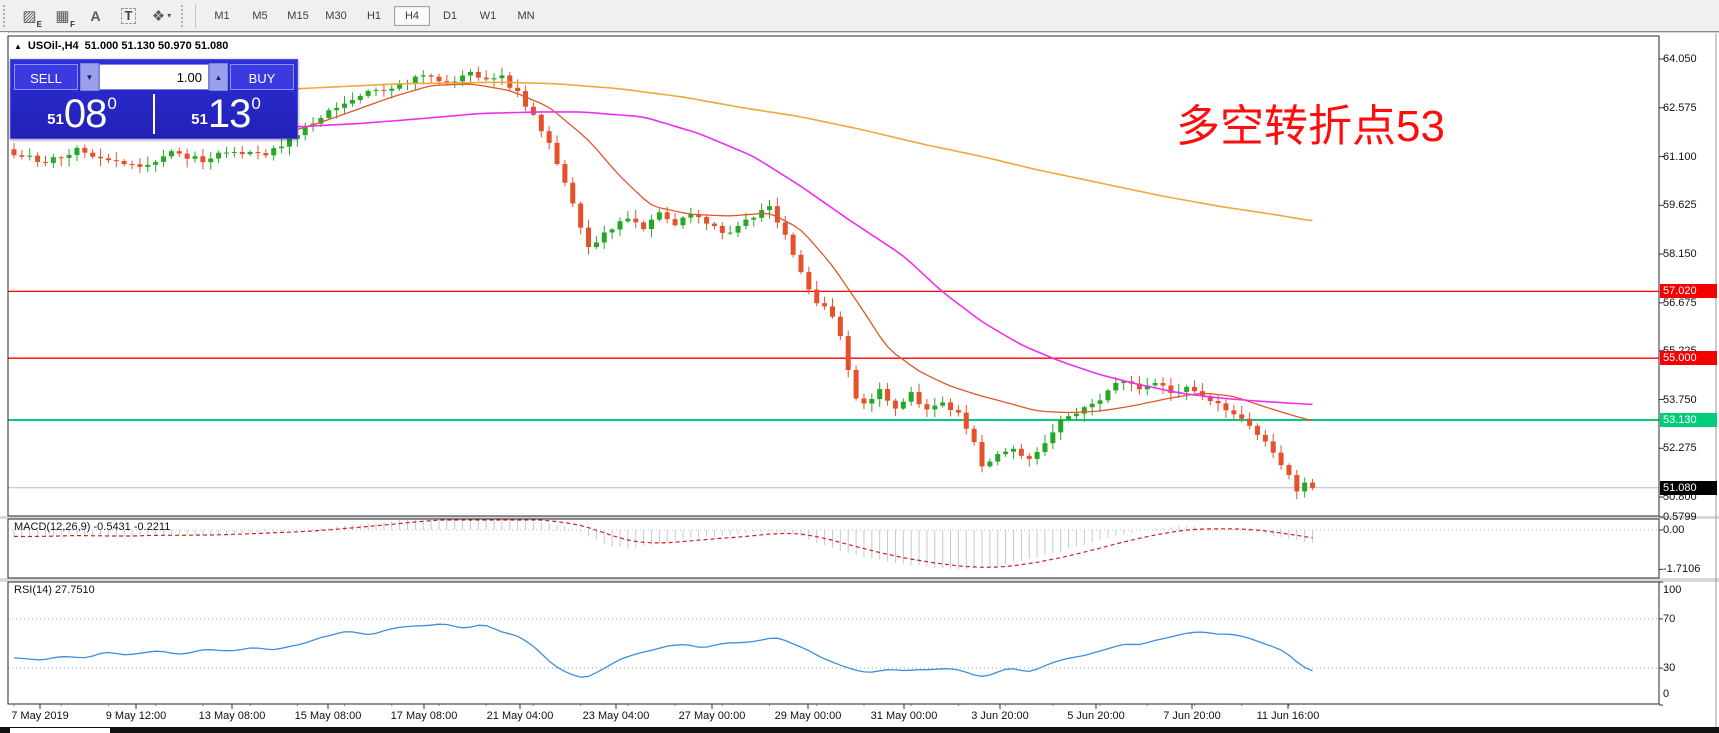  I want to click on quote-divider, so click(154, 114).